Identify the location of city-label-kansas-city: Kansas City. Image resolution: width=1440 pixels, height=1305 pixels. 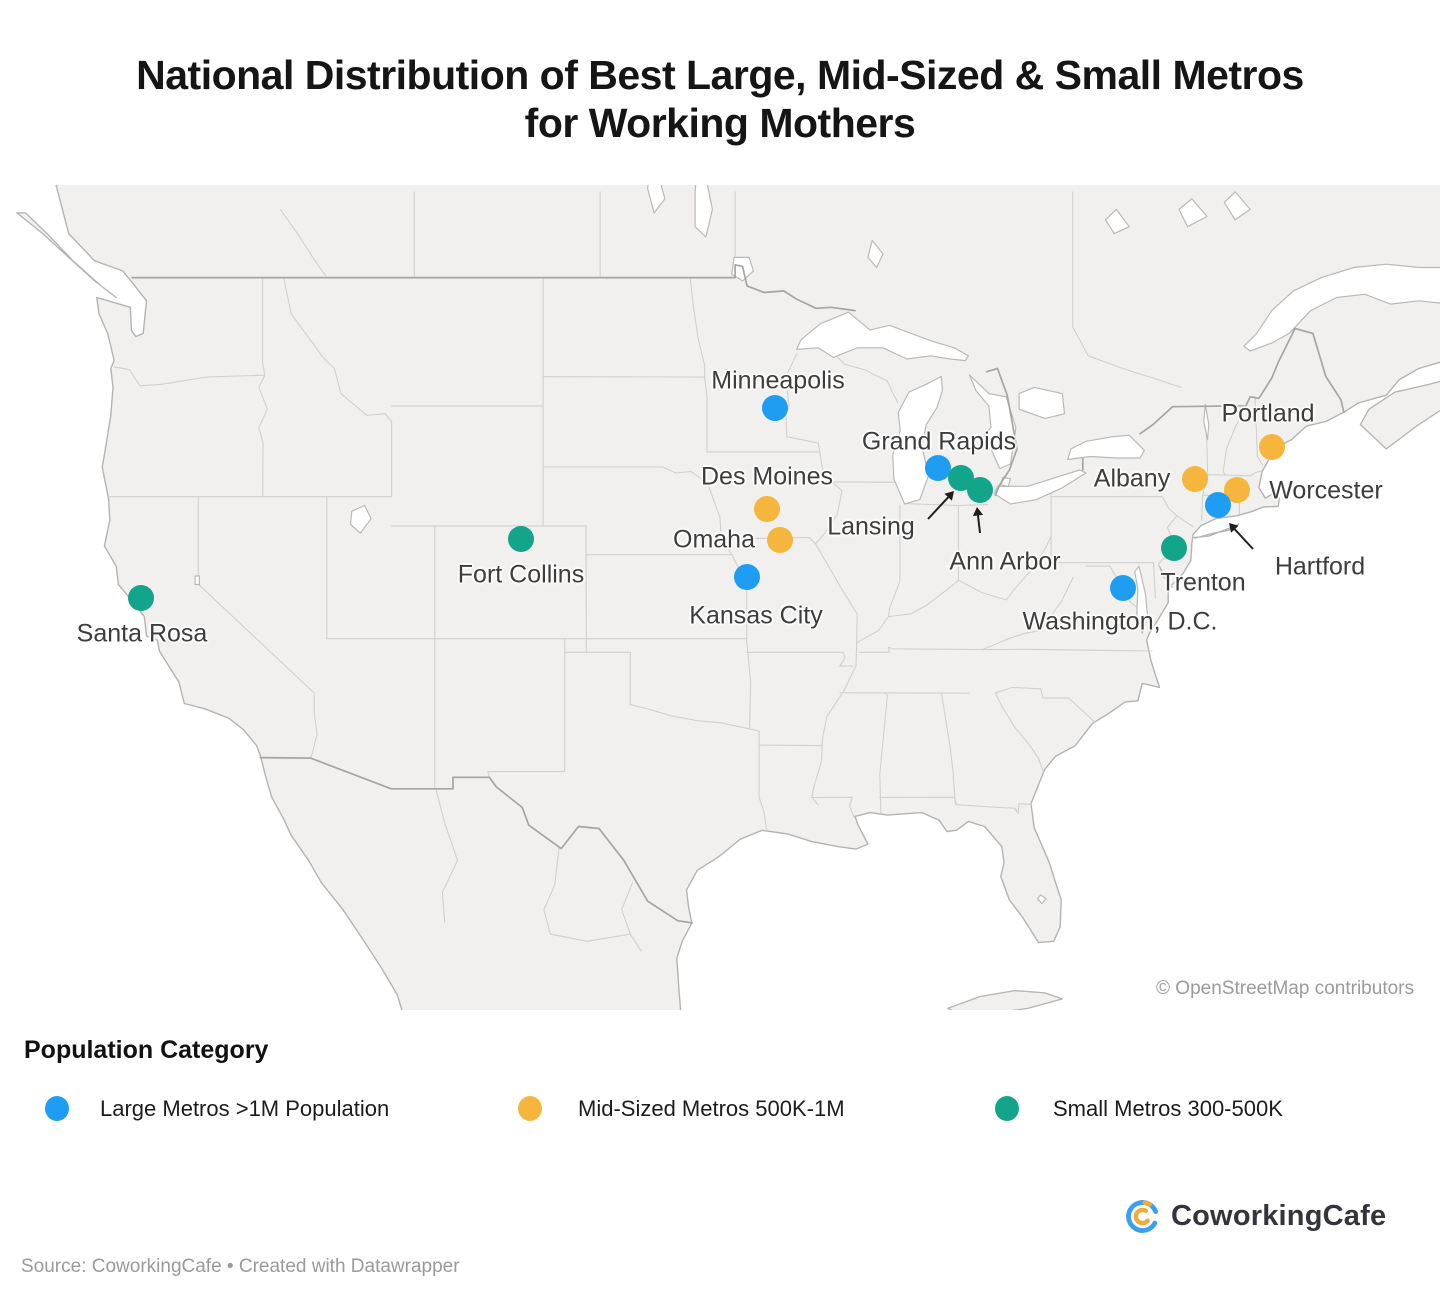
(756, 615).